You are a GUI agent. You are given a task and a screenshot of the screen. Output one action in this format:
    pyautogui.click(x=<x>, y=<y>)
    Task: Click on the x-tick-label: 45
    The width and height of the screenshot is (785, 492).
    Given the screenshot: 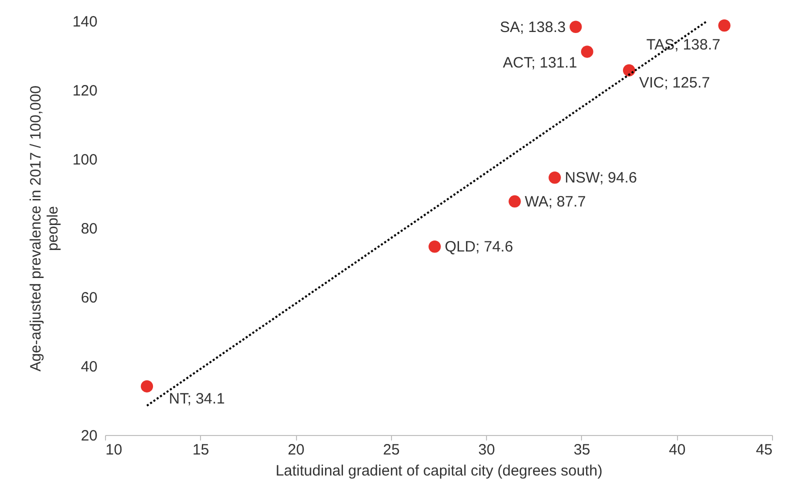 What is the action you would take?
    pyautogui.click(x=764, y=450)
    